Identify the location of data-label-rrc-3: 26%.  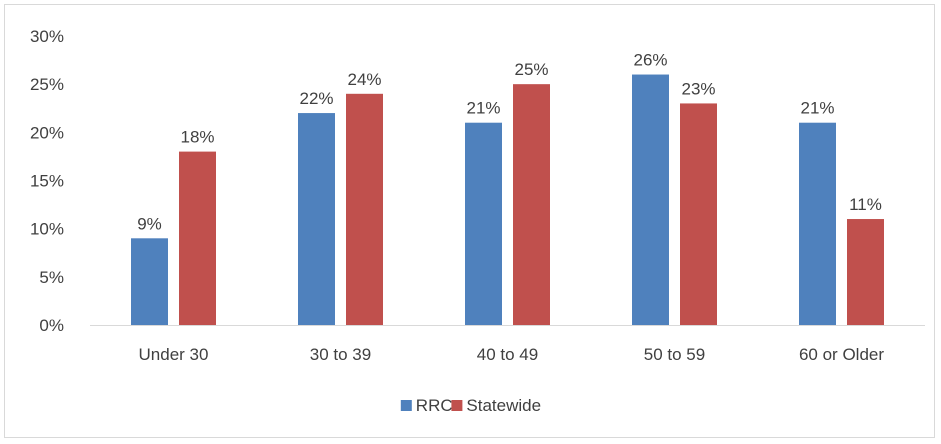
(650, 60).